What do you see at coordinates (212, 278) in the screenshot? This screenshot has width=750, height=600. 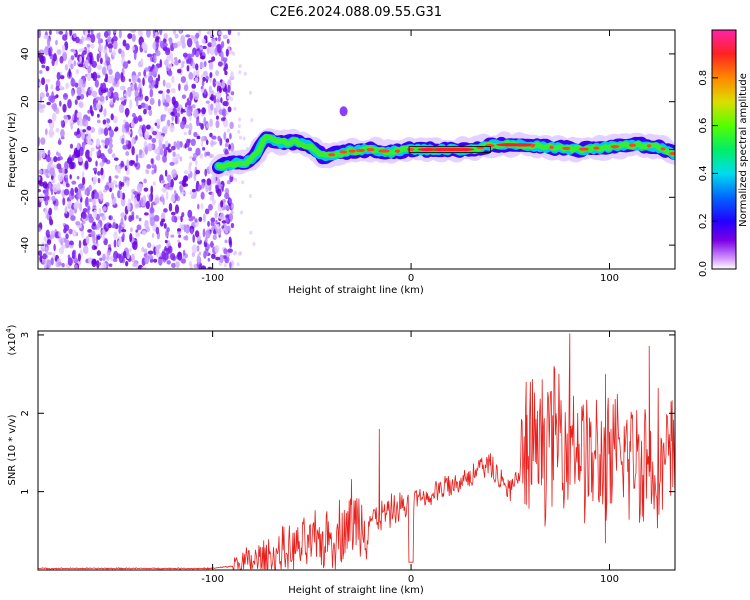 I see `x-tick-label: -100` at bounding box center [212, 278].